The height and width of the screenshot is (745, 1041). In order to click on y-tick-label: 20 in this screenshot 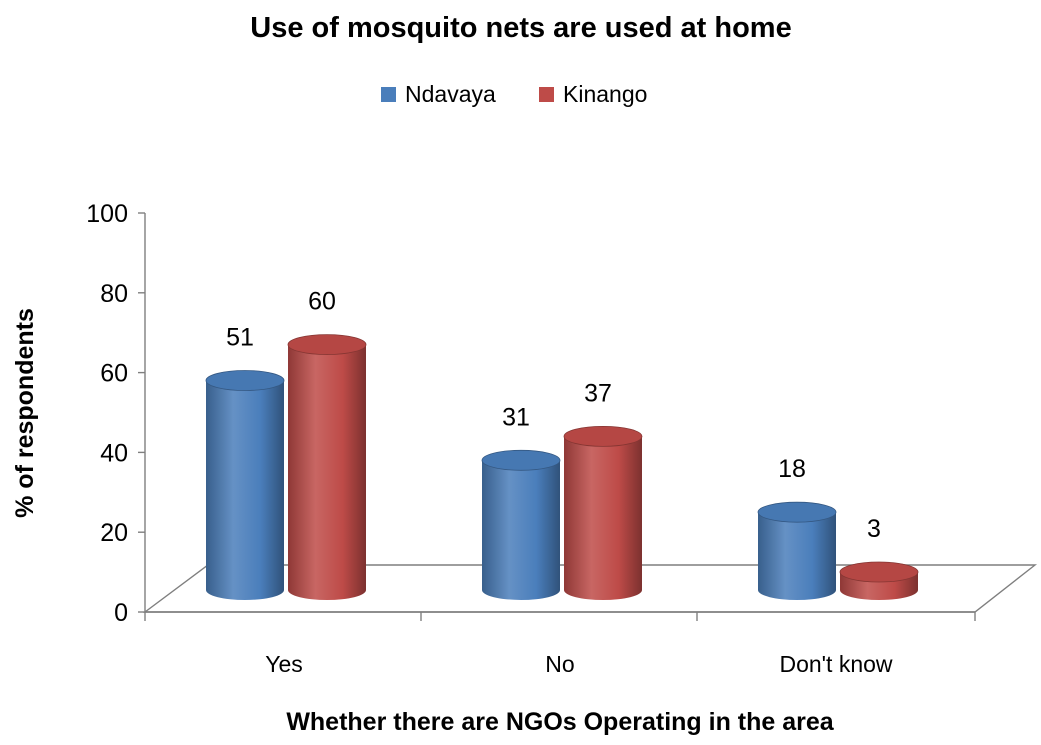, I will do `click(114, 533)`.